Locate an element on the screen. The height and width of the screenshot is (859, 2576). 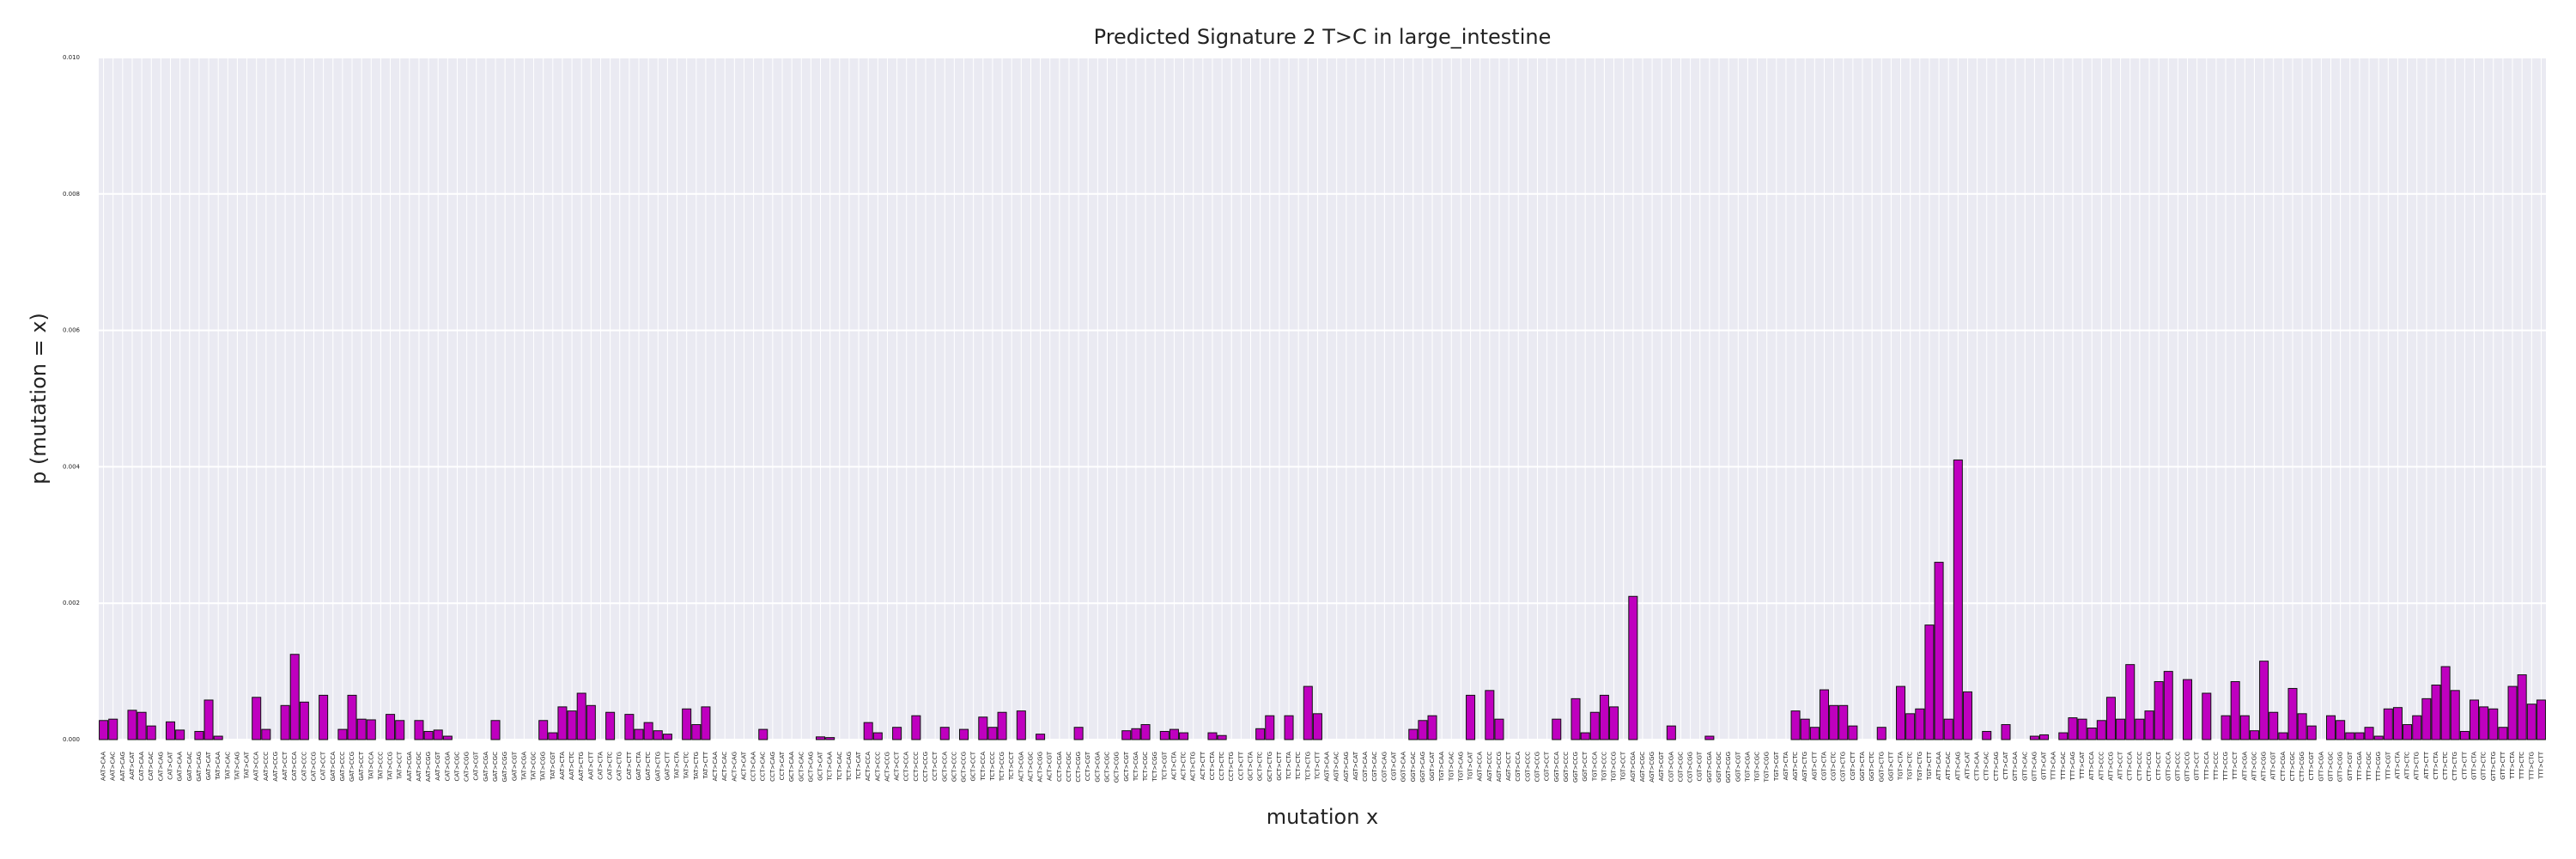
x-tick-label: TTT>CGA is located at coordinates (2360, 767).